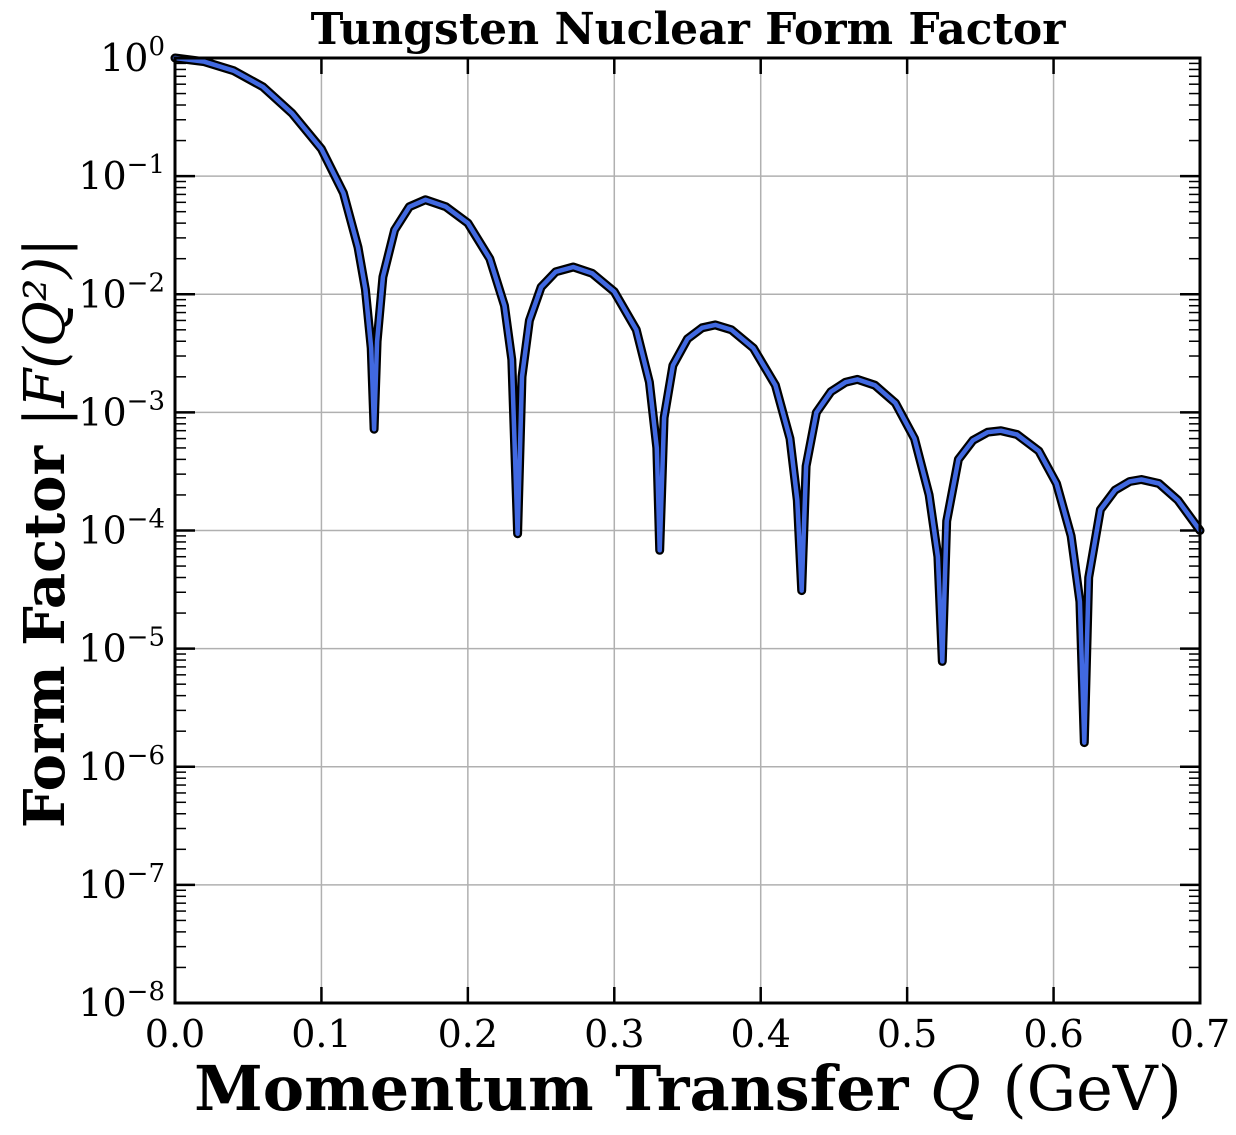  Describe the element at coordinates (614, 1034) in the screenshot. I see `x-tick-label: 0.3` at that location.